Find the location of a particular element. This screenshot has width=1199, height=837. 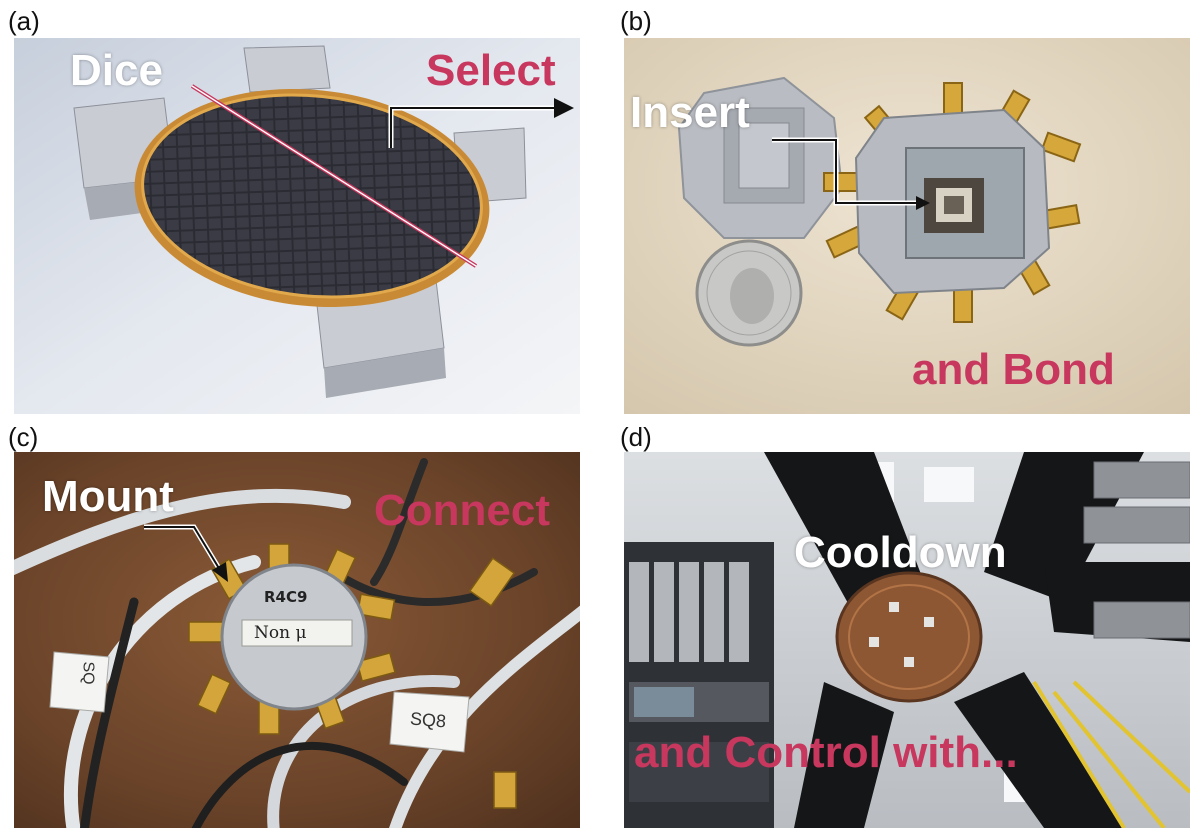

panel-b-label: (b) is located at coordinates (636, 21).